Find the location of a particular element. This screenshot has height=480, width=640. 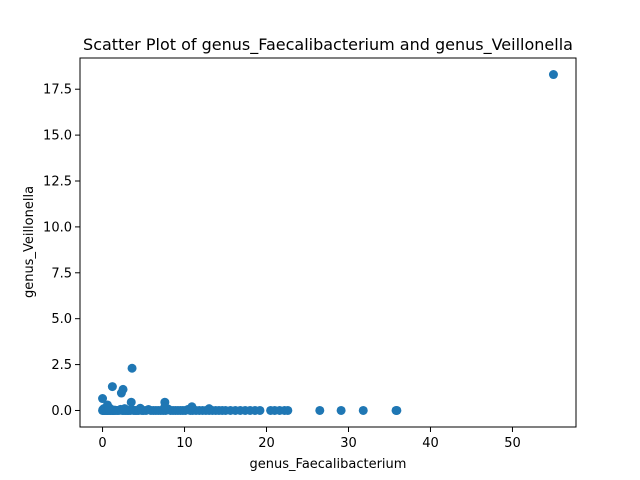

y-tick-label: 2.5 is located at coordinates (61, 365).